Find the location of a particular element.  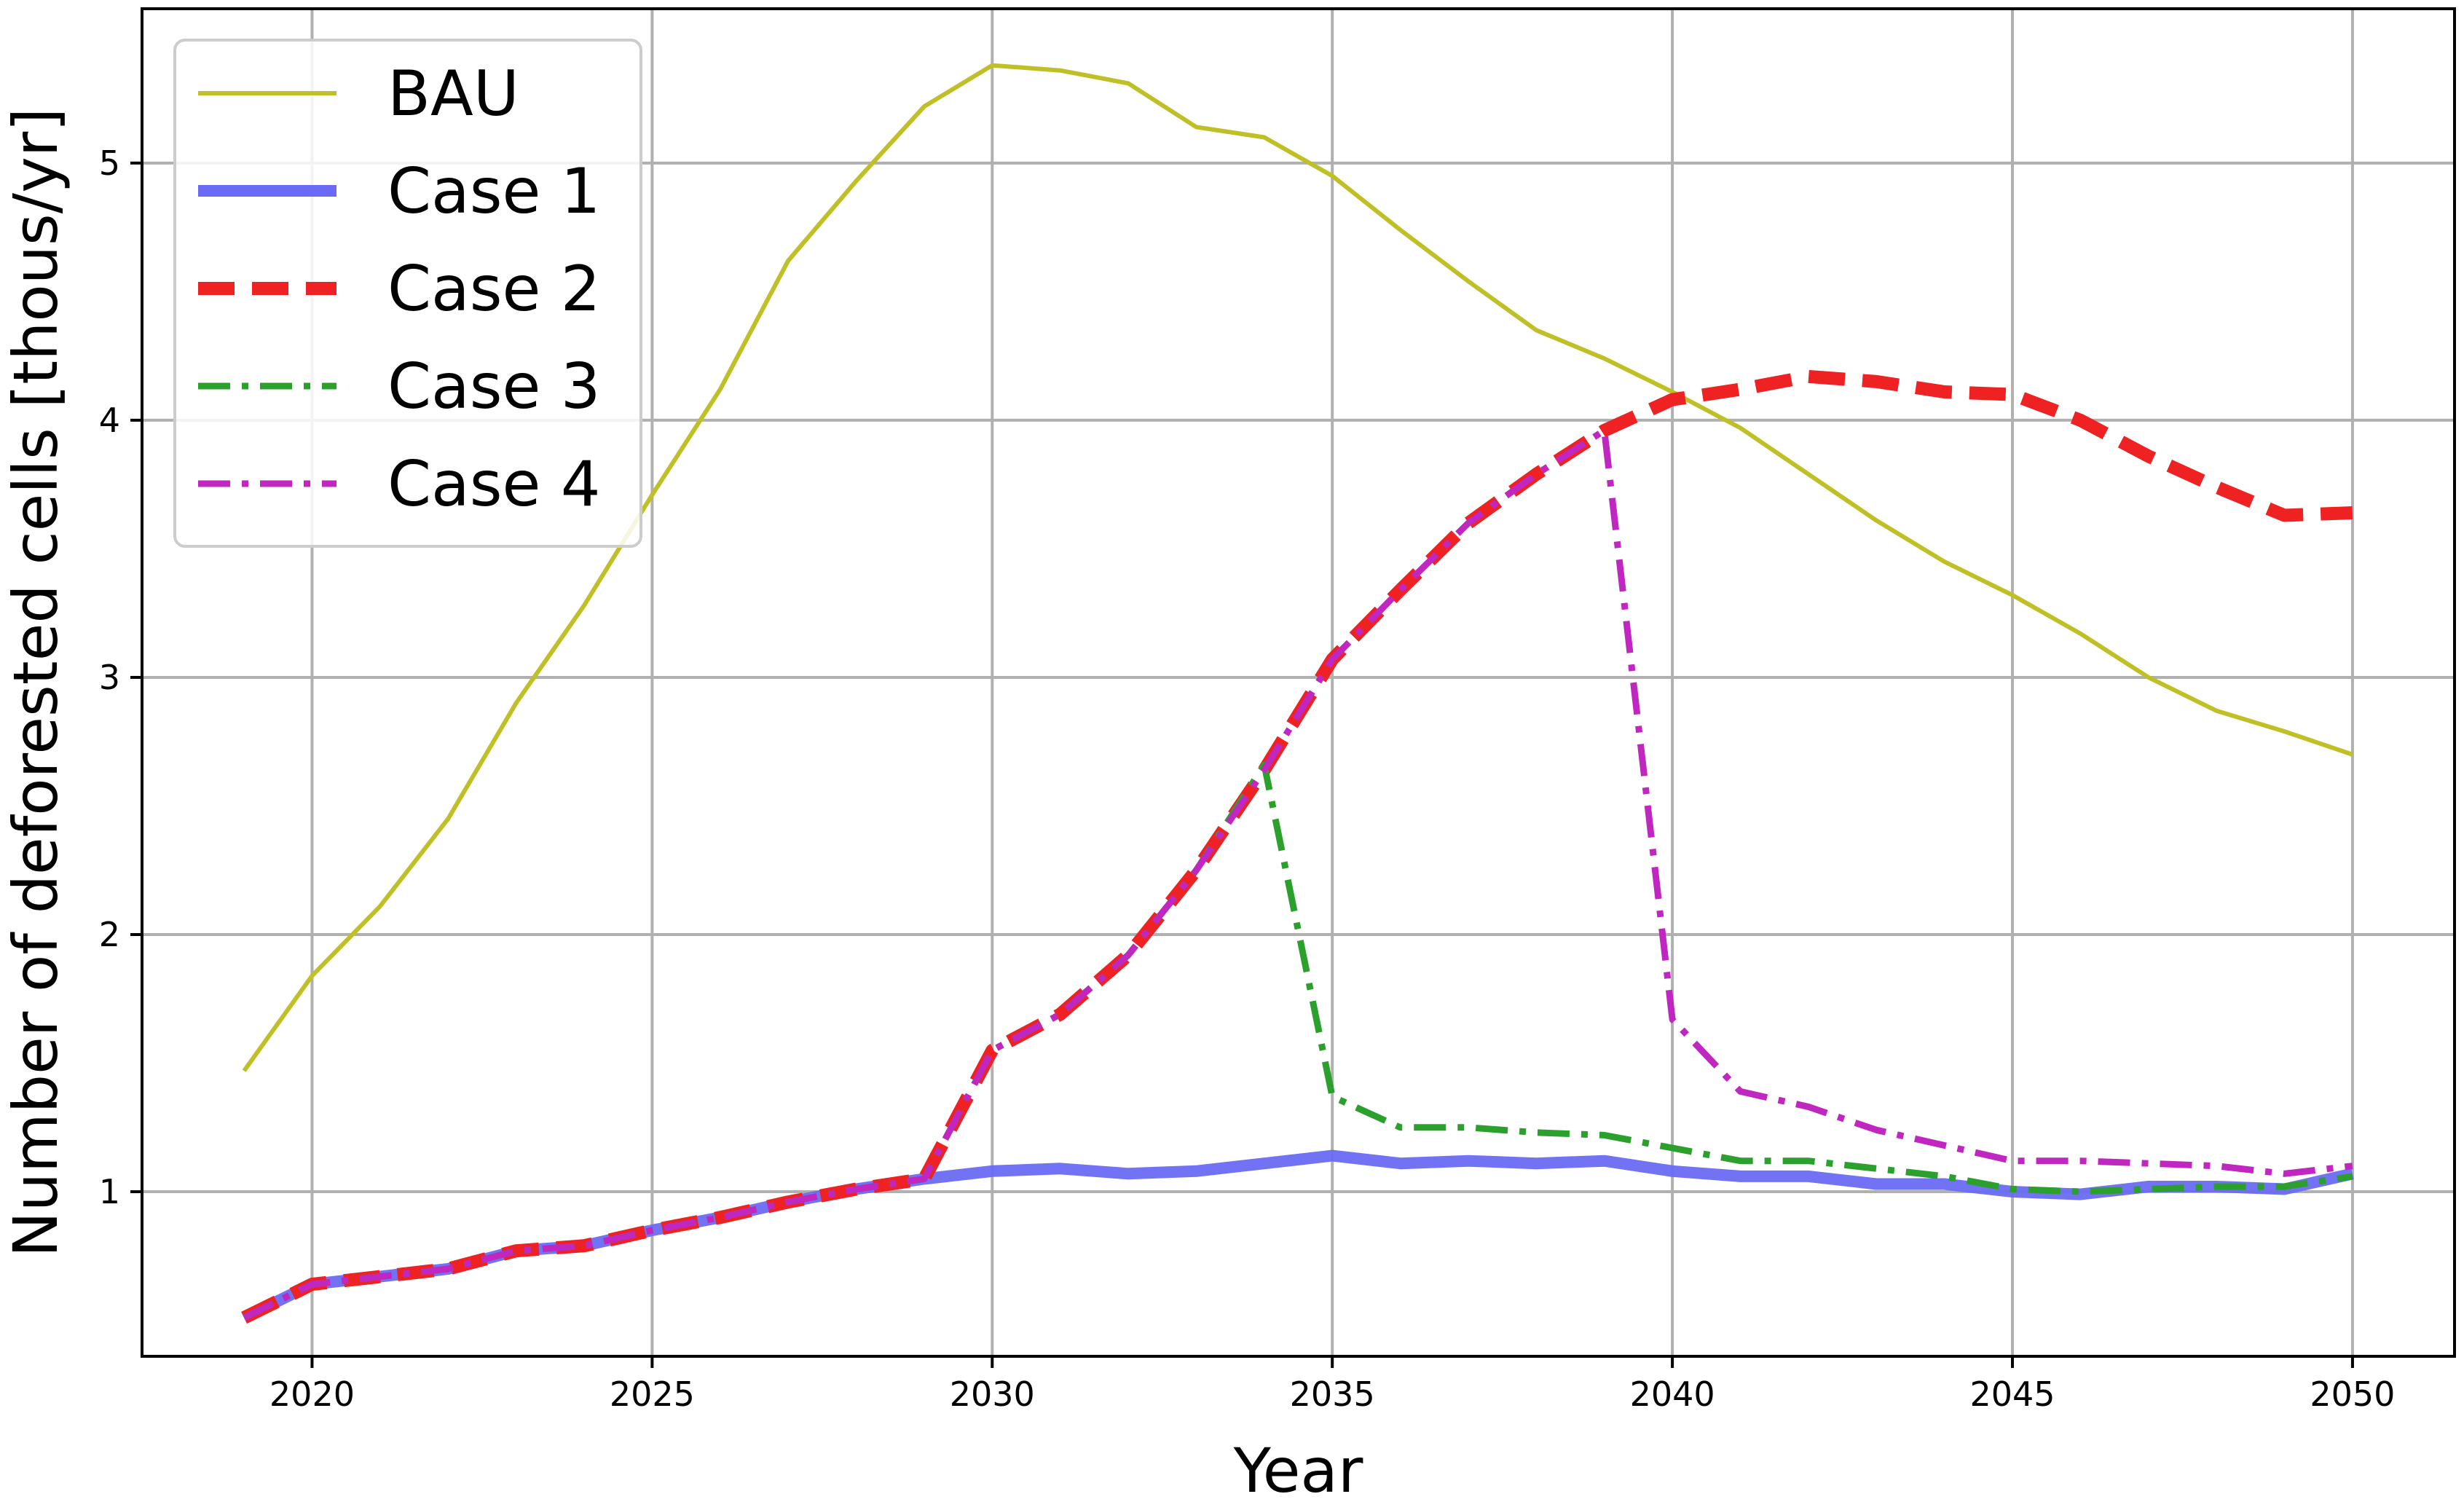

legend-item: Case 4 is located at coordinates (399, 484).